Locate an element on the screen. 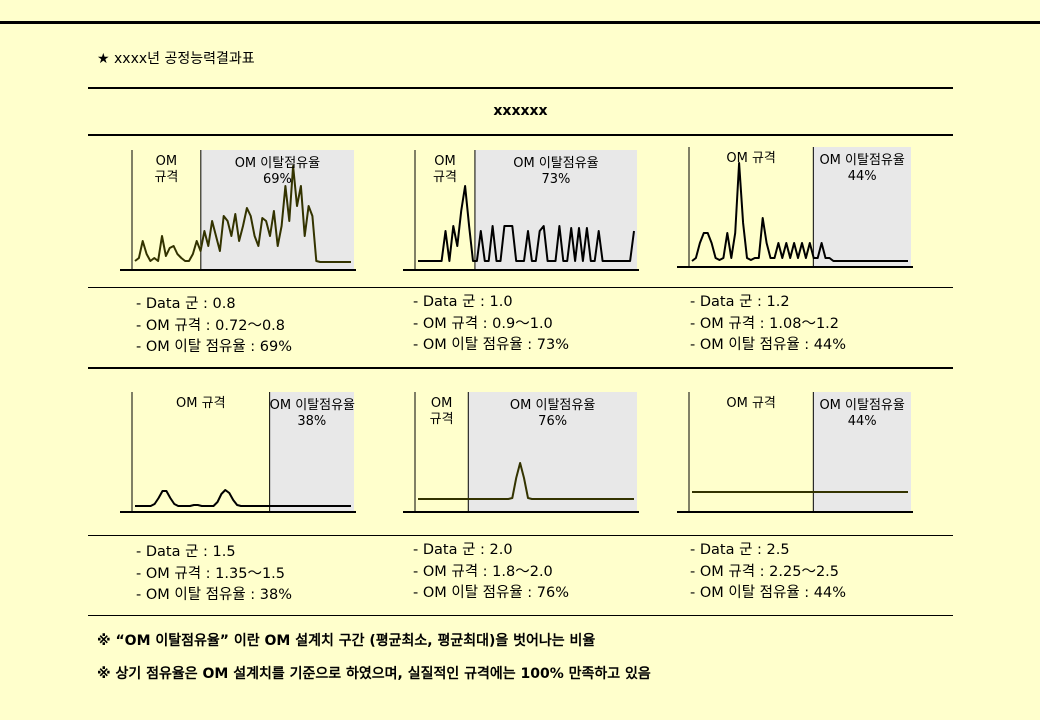 The width and height of the screenshot is (1040, 720). info-om-outside: - OM 이탈 점유율 : 73% is located at coordinates (491, 345).